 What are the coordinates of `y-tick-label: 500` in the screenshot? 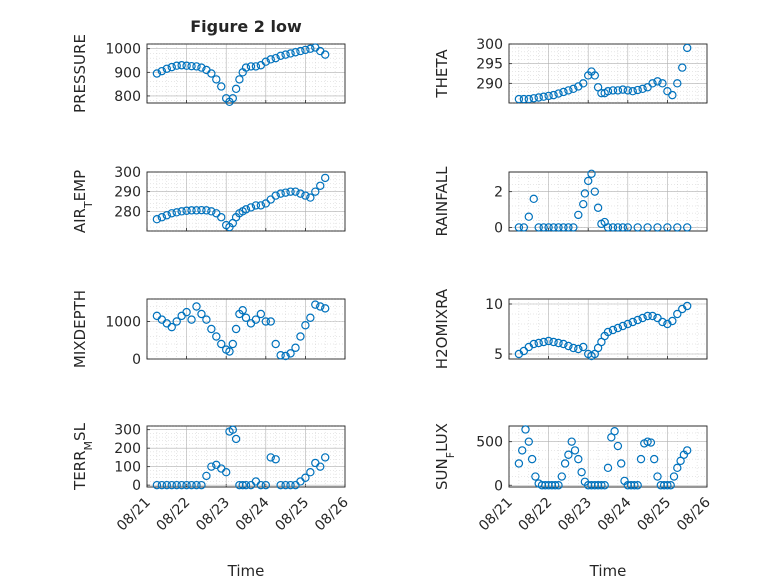 It's located at (489, 443).